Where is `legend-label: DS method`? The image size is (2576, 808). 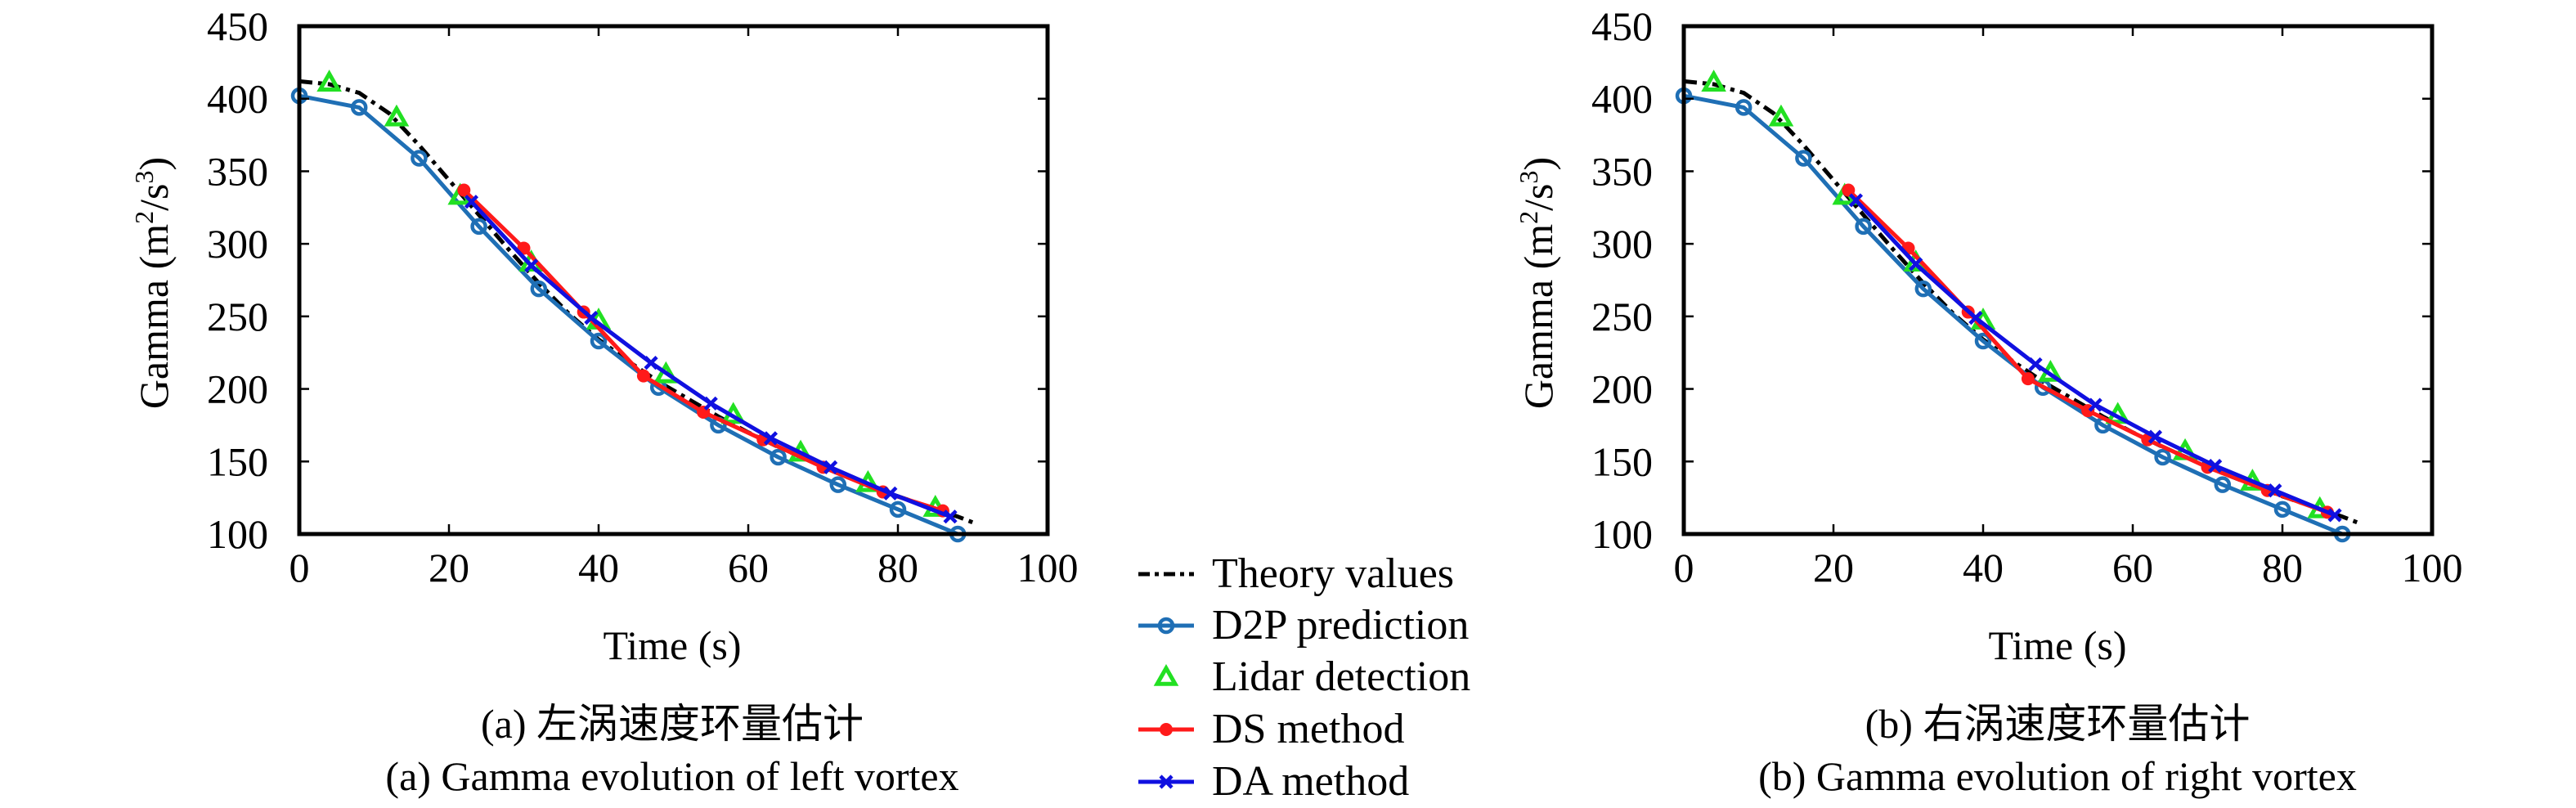
legend-label: DS method is located at coordinates (1308, 729).